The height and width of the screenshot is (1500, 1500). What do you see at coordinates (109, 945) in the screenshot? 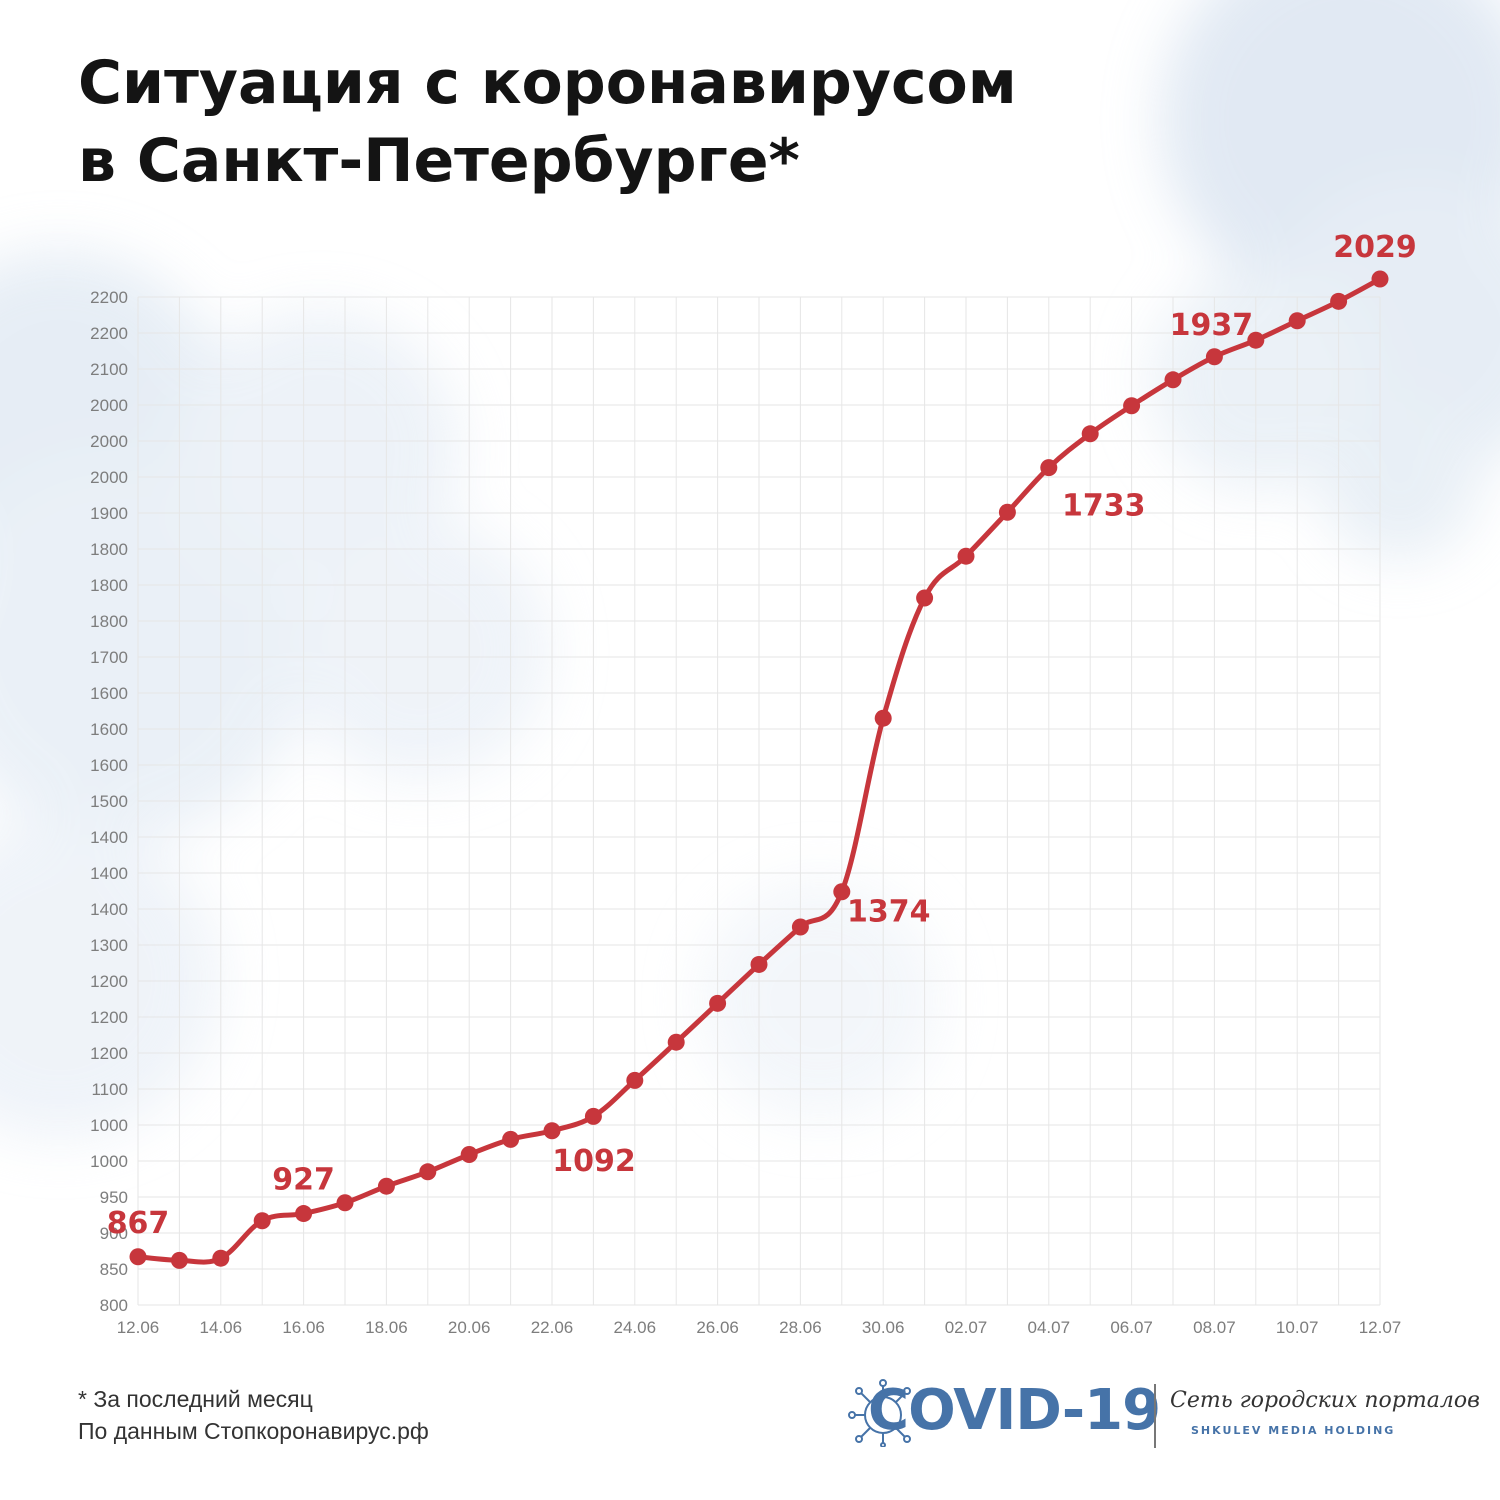
I see `y-tick-label: 1300` at bounding box center [109, 945].